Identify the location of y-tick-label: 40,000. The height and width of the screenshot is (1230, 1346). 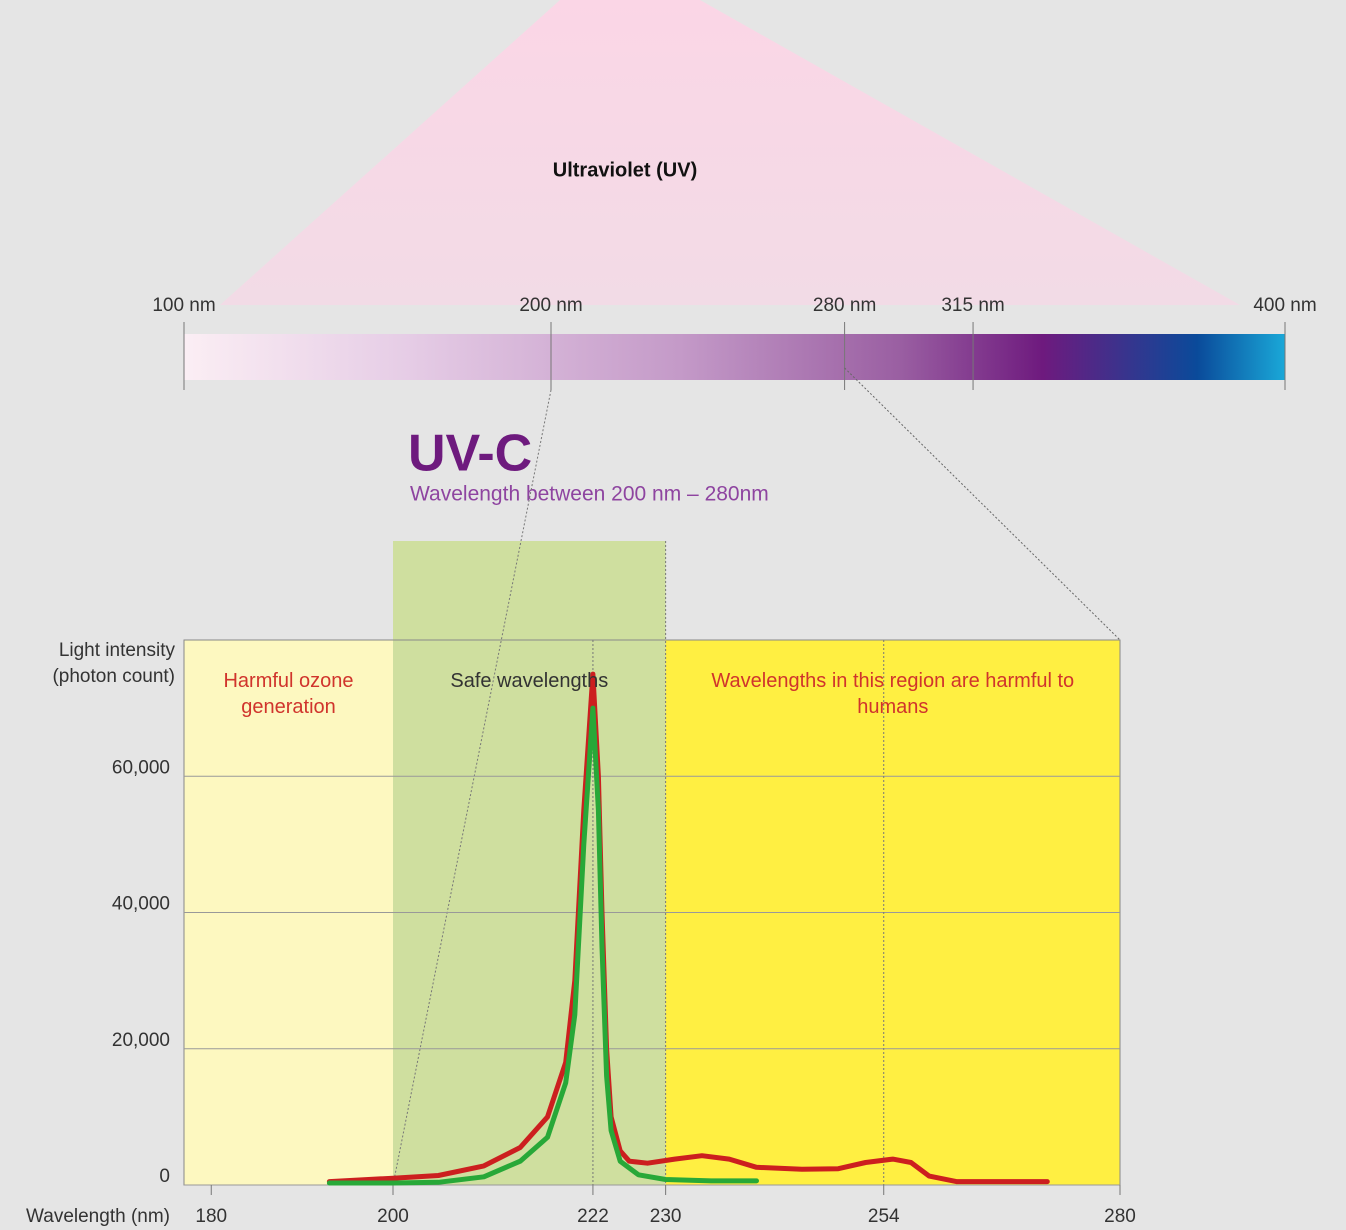
(141, 904).